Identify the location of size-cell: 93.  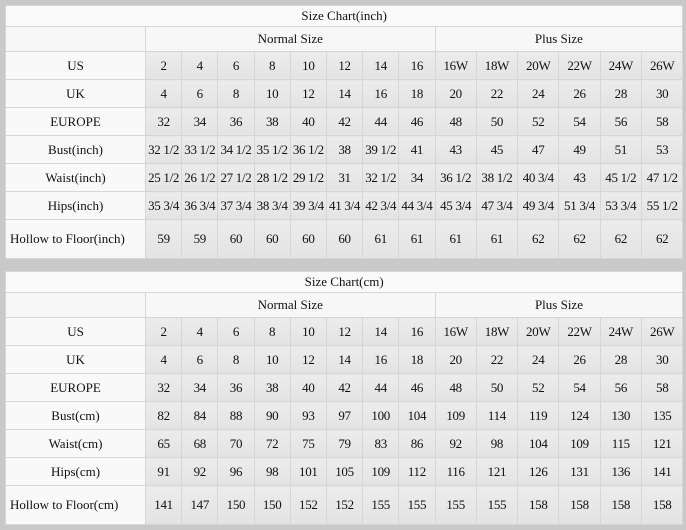
(308, 415).